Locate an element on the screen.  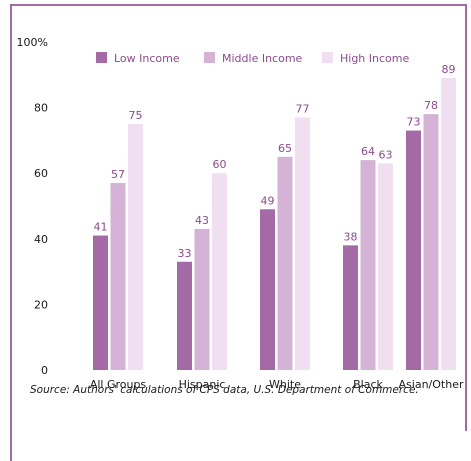
bar-group: 33 43 60 Hispanic is located at coordinates (202, 274).